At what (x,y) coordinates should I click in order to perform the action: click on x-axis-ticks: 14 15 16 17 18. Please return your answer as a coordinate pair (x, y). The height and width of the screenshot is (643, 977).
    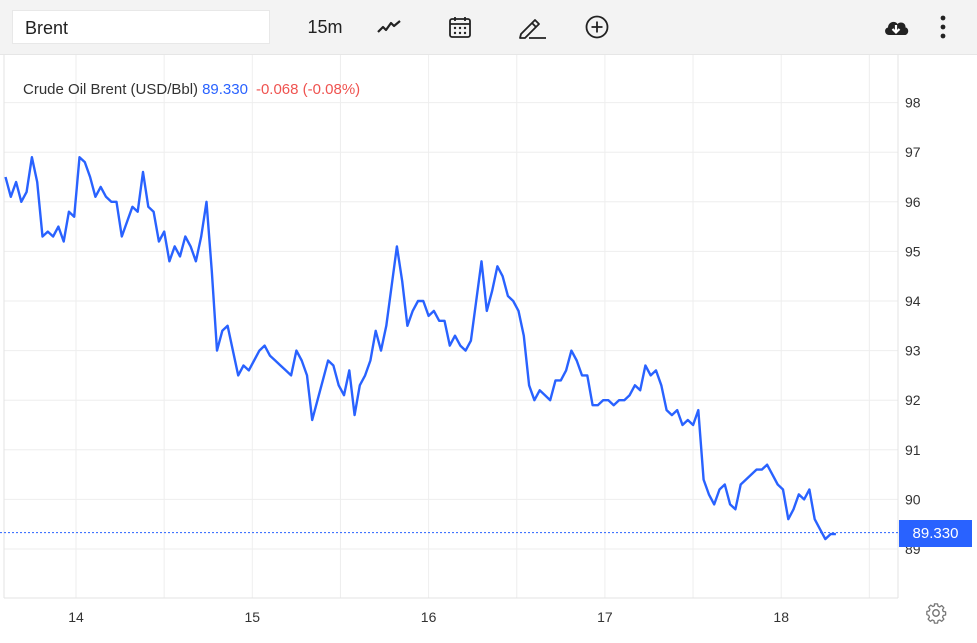
    Looking at the image, I should click on (428, 617).